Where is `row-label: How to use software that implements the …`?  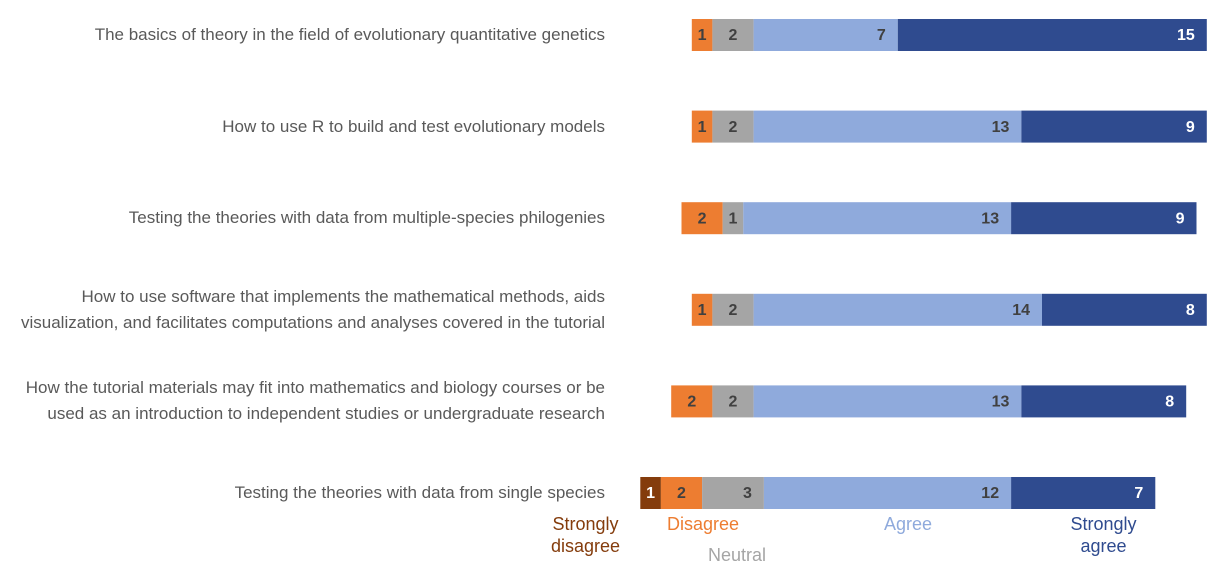 row-label: How to use software that implements the … is located at coordinates (312, 309).